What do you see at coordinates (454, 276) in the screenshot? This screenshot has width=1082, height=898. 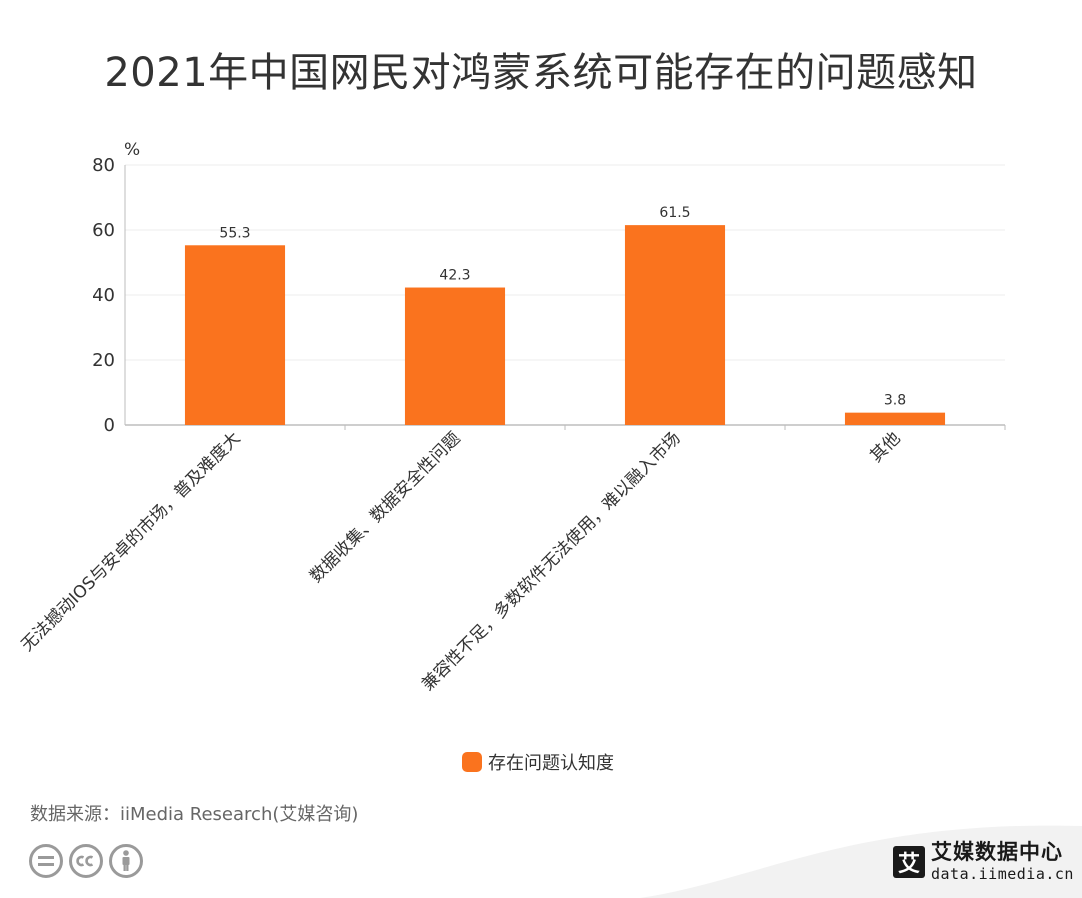 I see `data-label: 42.3` at bounding box center [454, 276].